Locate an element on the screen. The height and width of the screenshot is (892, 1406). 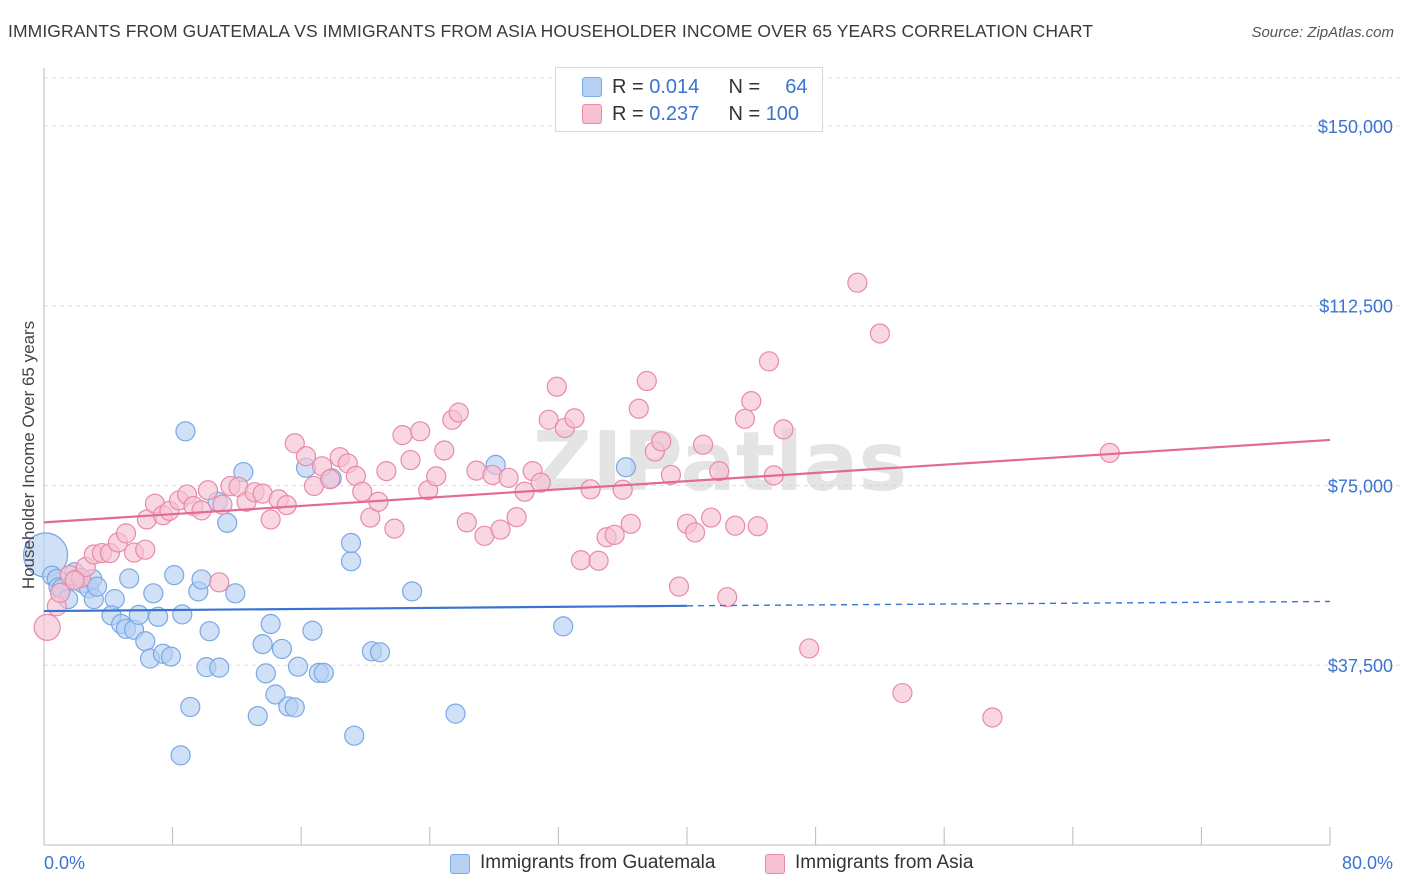
trend-line-guatemala is located at coordinates (365, 608).